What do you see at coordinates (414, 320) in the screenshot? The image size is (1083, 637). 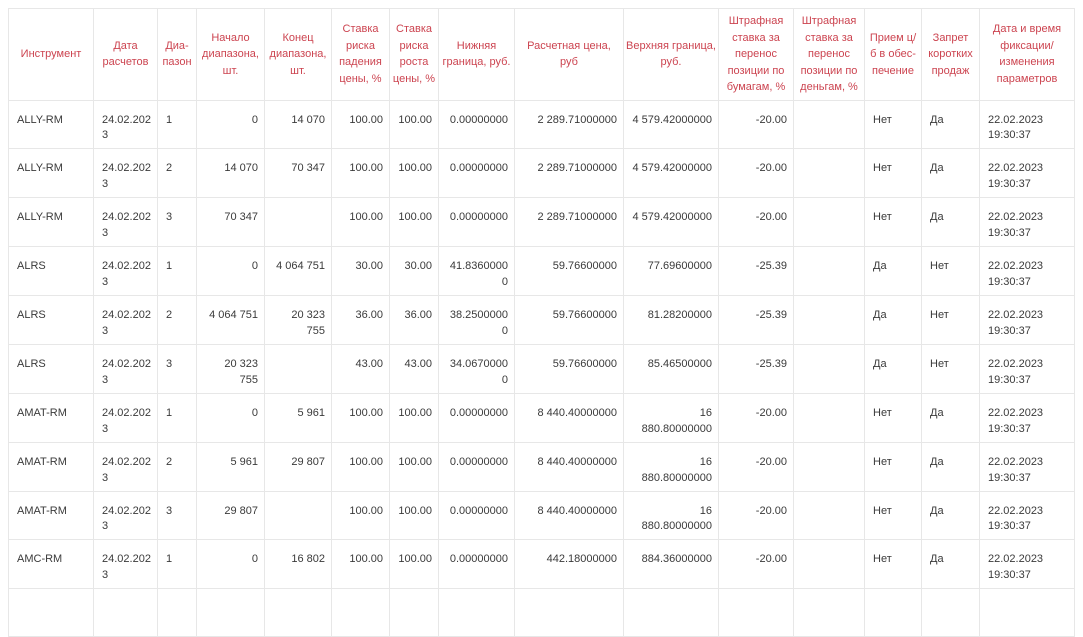 I see `table-cell: 36.00` at bounding box center [414, 320].